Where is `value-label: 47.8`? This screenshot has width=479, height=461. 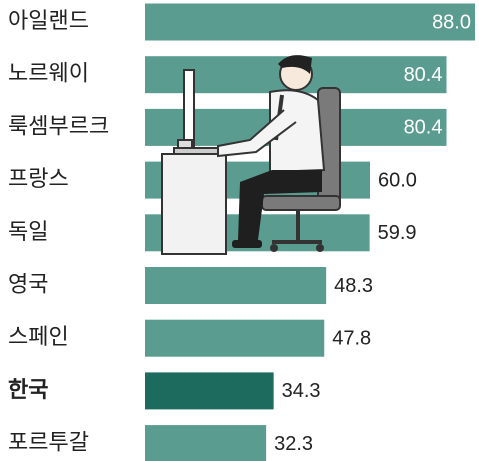
value-label: 47.8 is located at coordinates (351, 338).